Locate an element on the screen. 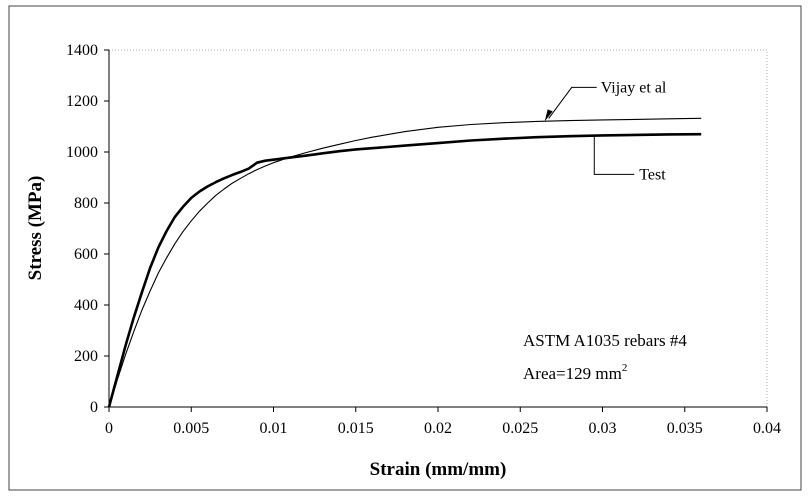 The height and width of the screenshot is (503, 808). x-tick-label: 0.005 is located at coordinates (191, 428).